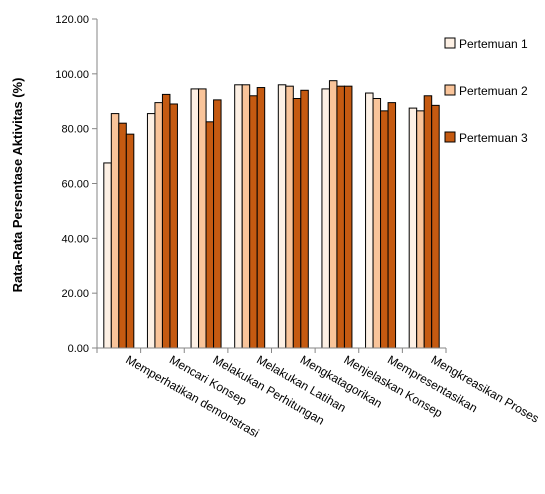  I want to click on y-tick-label: 120.00, so click(72, 20).